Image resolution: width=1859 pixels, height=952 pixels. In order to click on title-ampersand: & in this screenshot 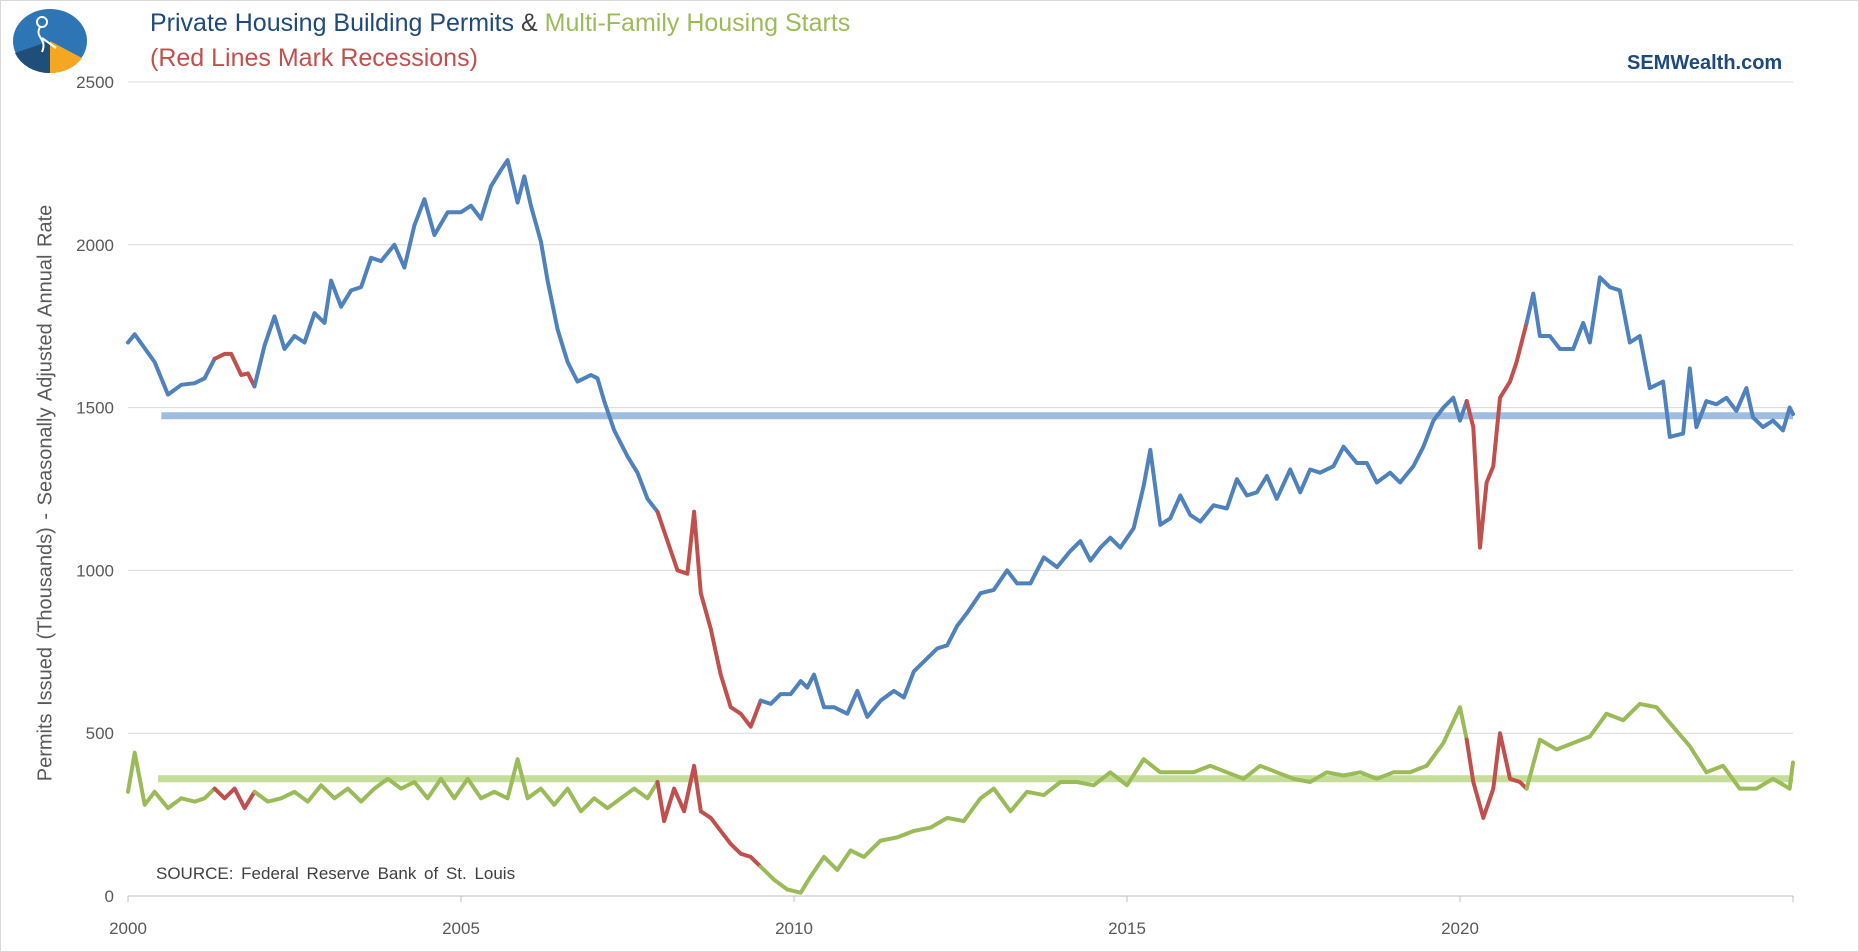, I will do `click(529, 23)`.